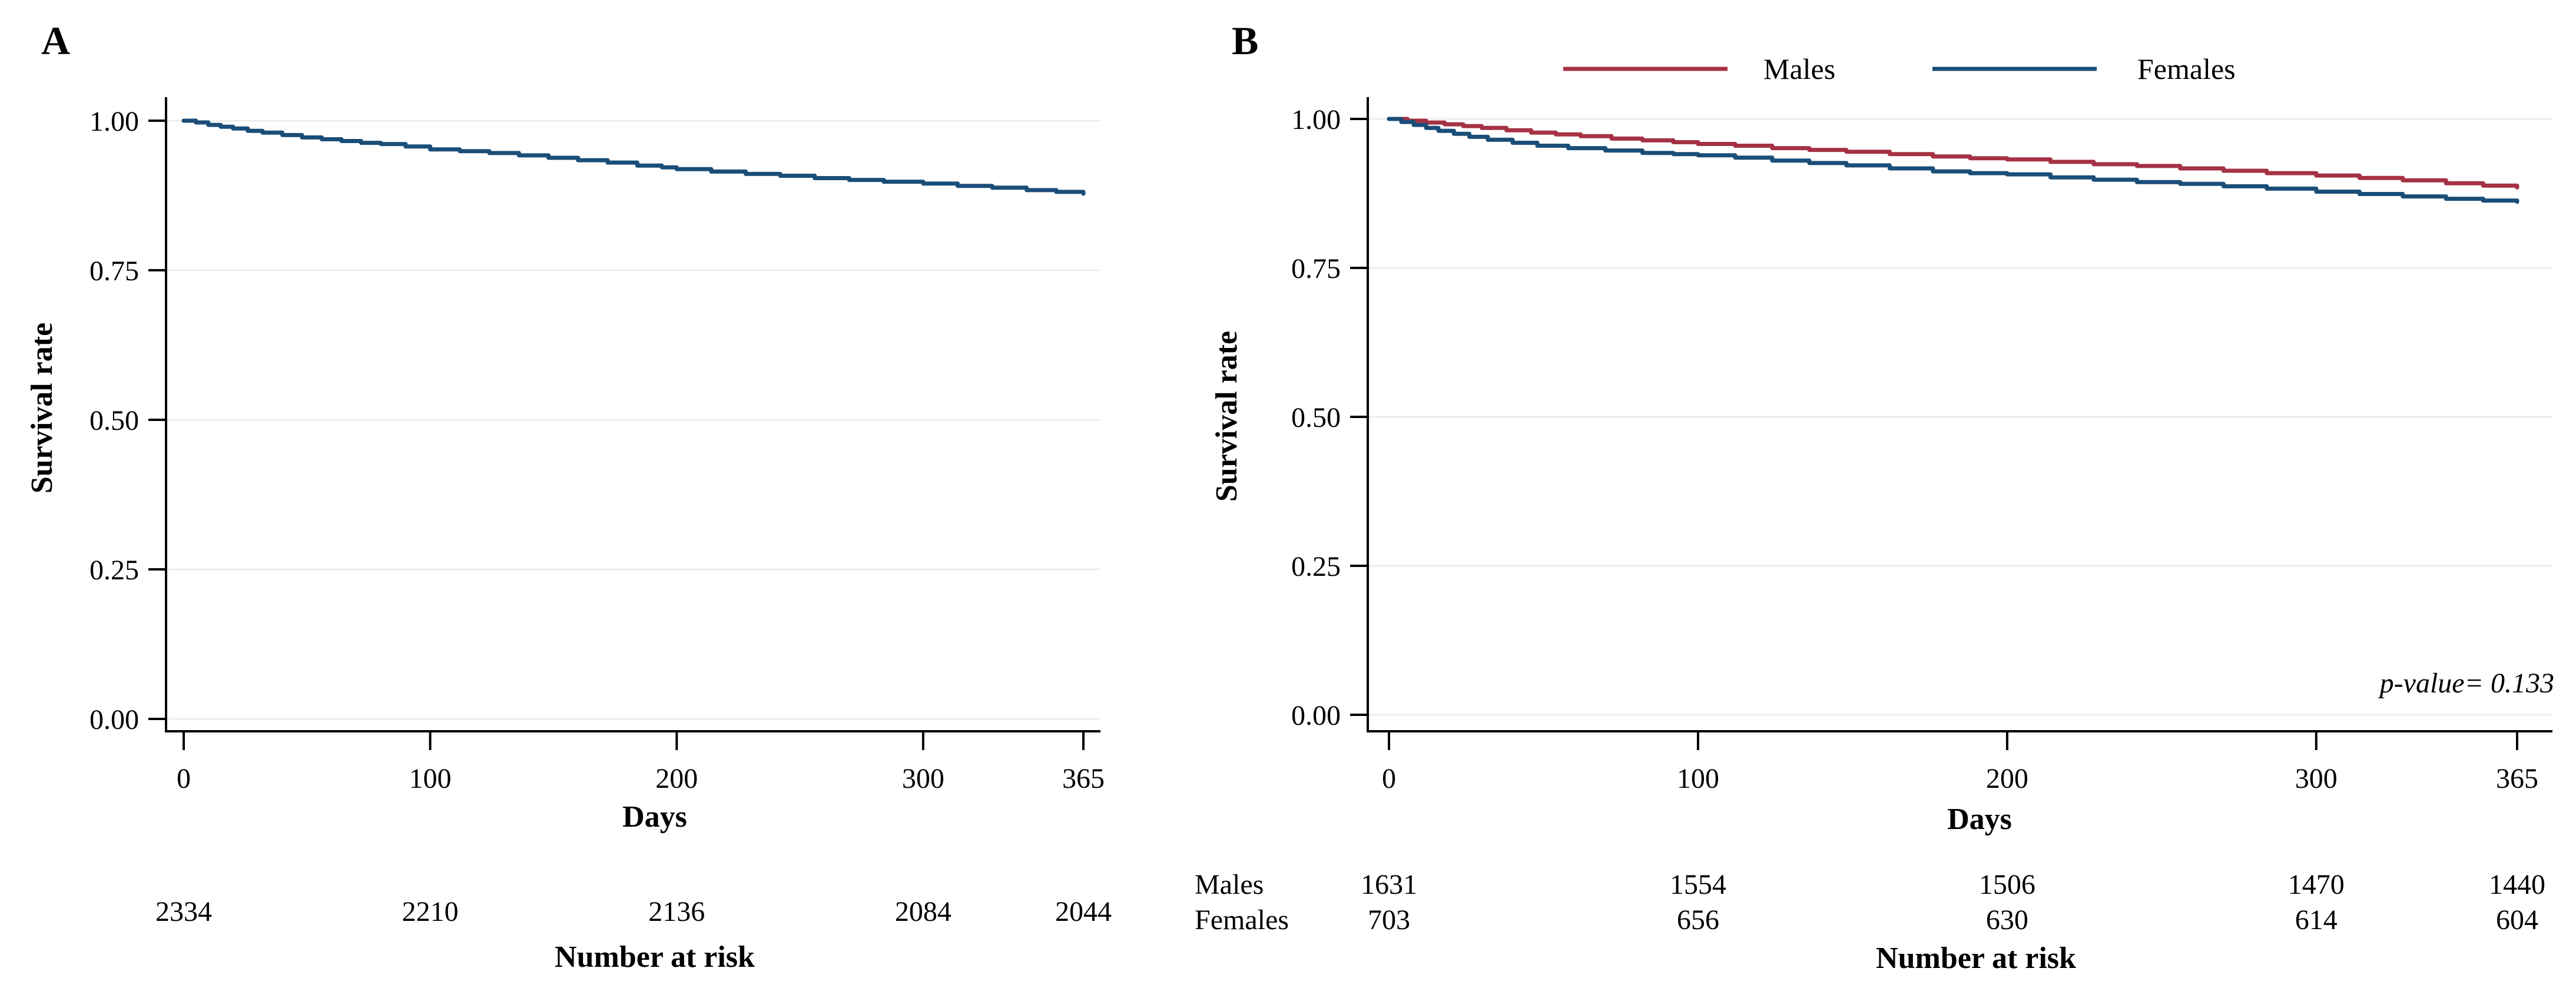 Image resolution: width=2576 pixels, height=998 pixels. What do you see at coordinates (2007, 920) in the screenshot?
I see `risk-count: 630` at bounding box center [2007, 920].